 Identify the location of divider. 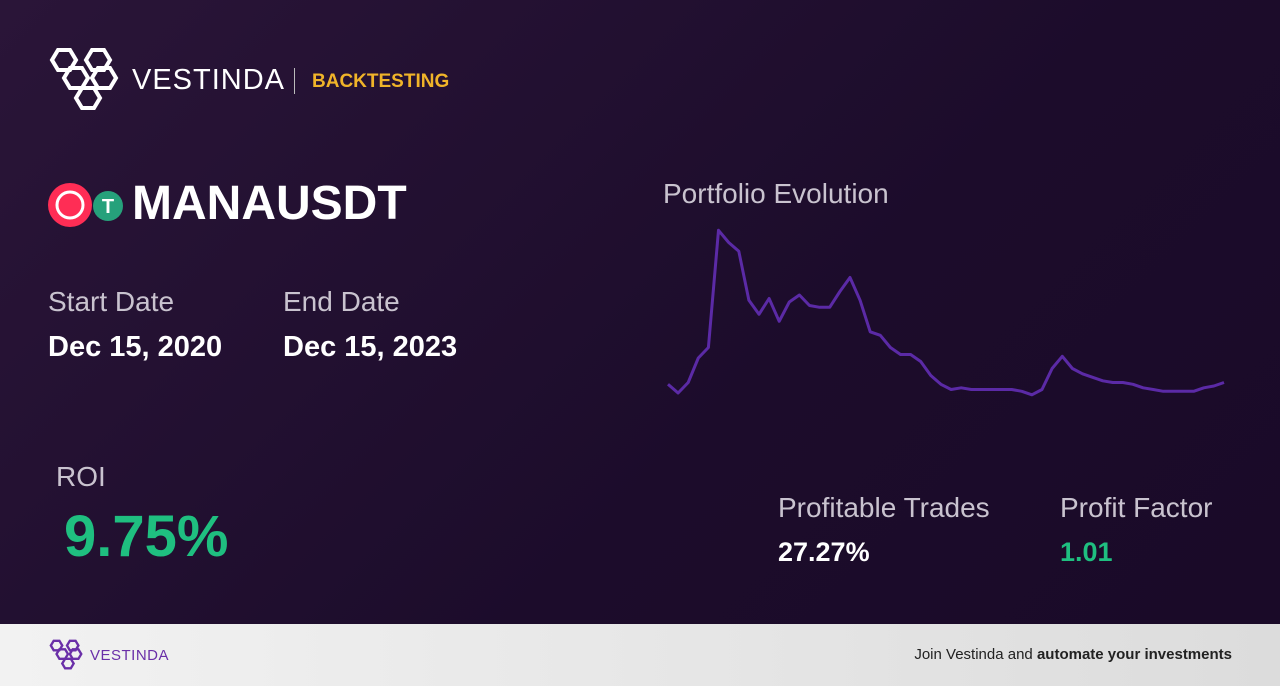
(294, 81).